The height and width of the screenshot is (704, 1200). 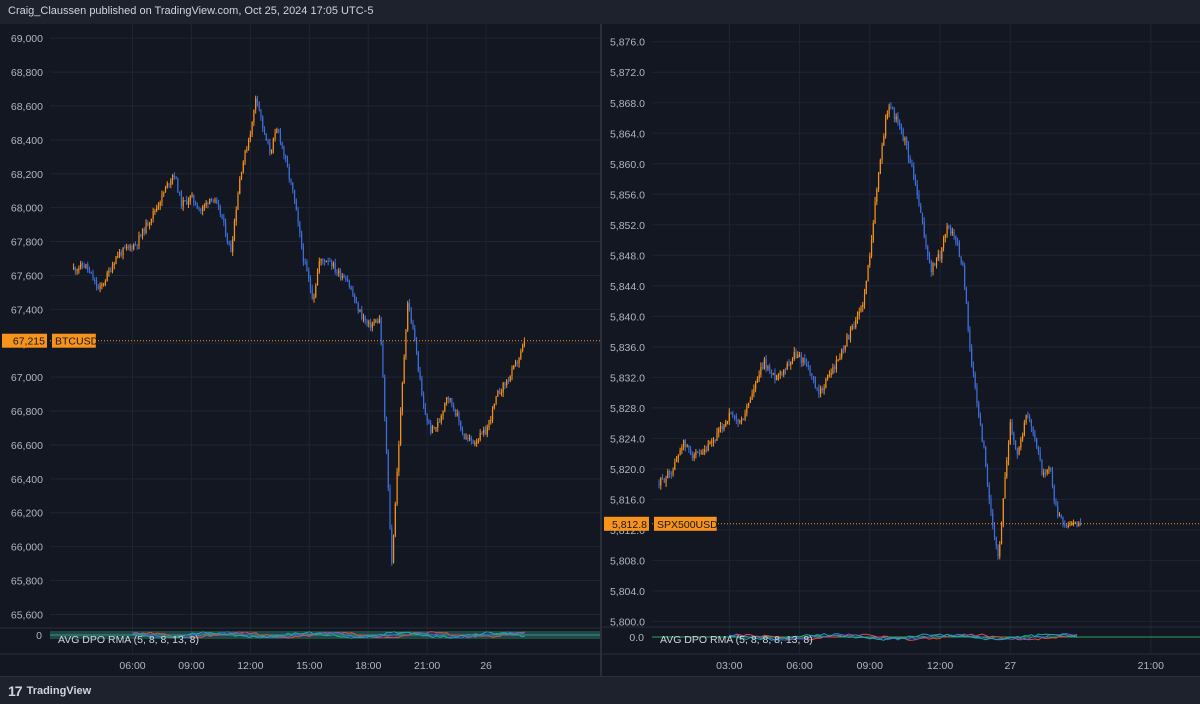 I want to click on x-axis: 06:00 09:00 12:00 15:00 18:00 21:00 26, so click(x=300, y=662).